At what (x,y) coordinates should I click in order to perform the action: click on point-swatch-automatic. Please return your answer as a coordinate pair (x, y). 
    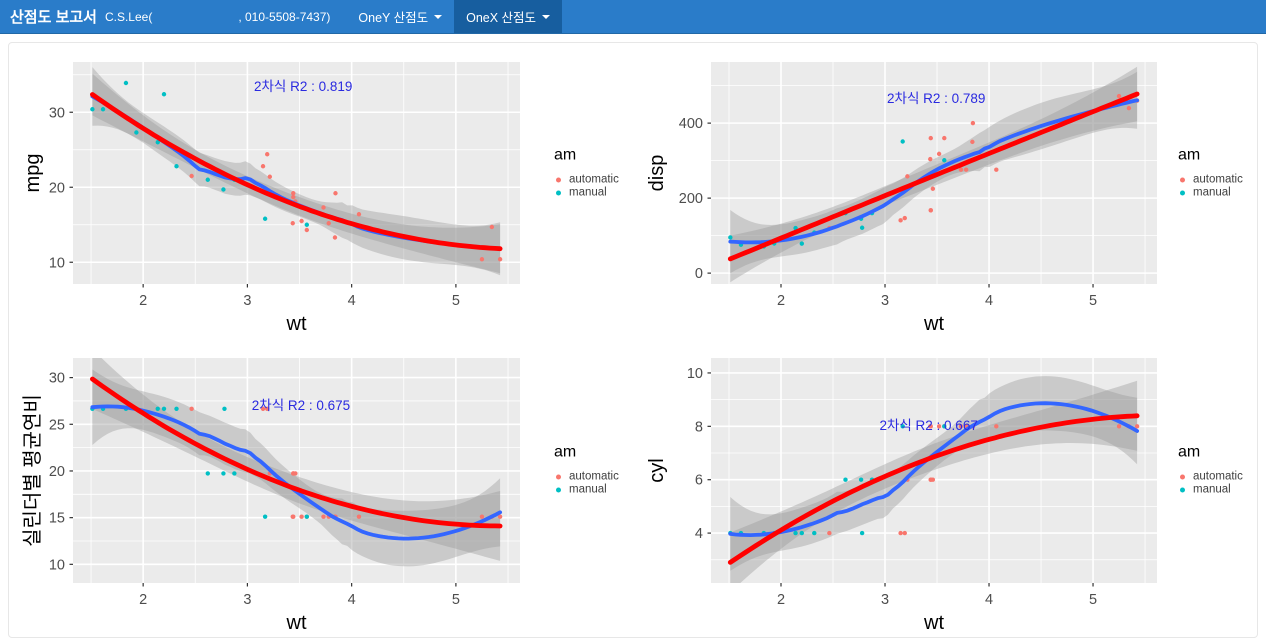
    Looking at the image, I should click on (1182, 477).